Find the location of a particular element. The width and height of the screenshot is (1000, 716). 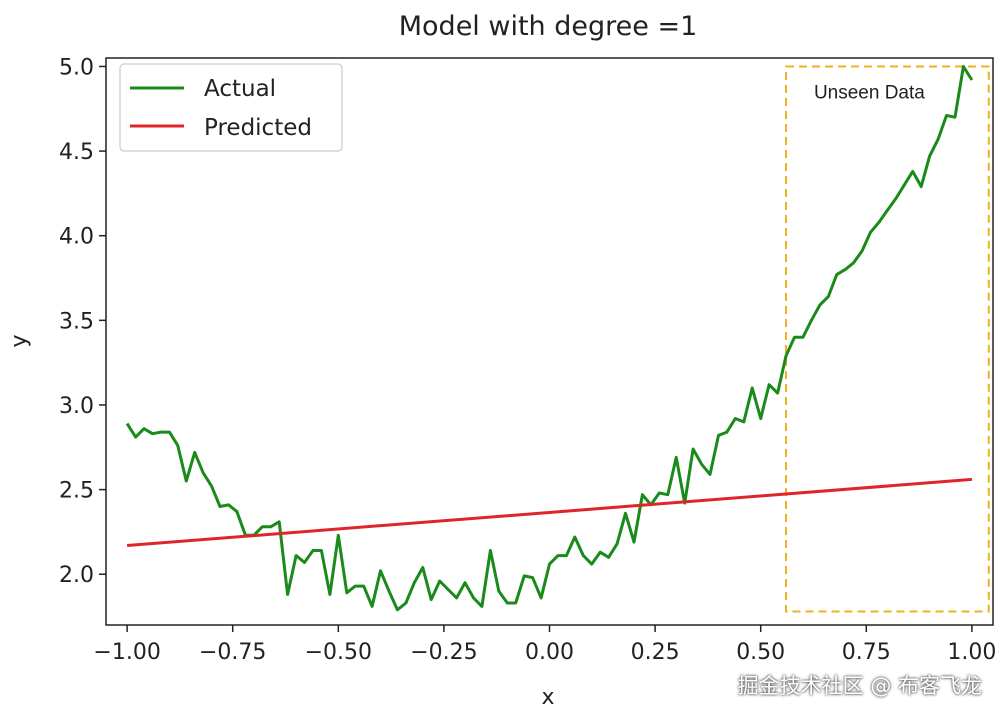

legend-box is located at coordinates (231, 107).